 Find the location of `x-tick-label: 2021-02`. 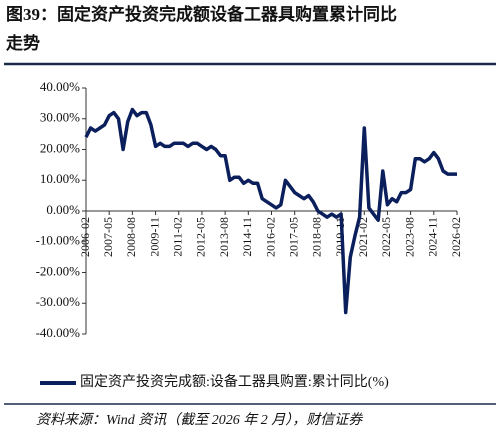

x-tick-label: 2021-02 is located at coordinates (363, 237).